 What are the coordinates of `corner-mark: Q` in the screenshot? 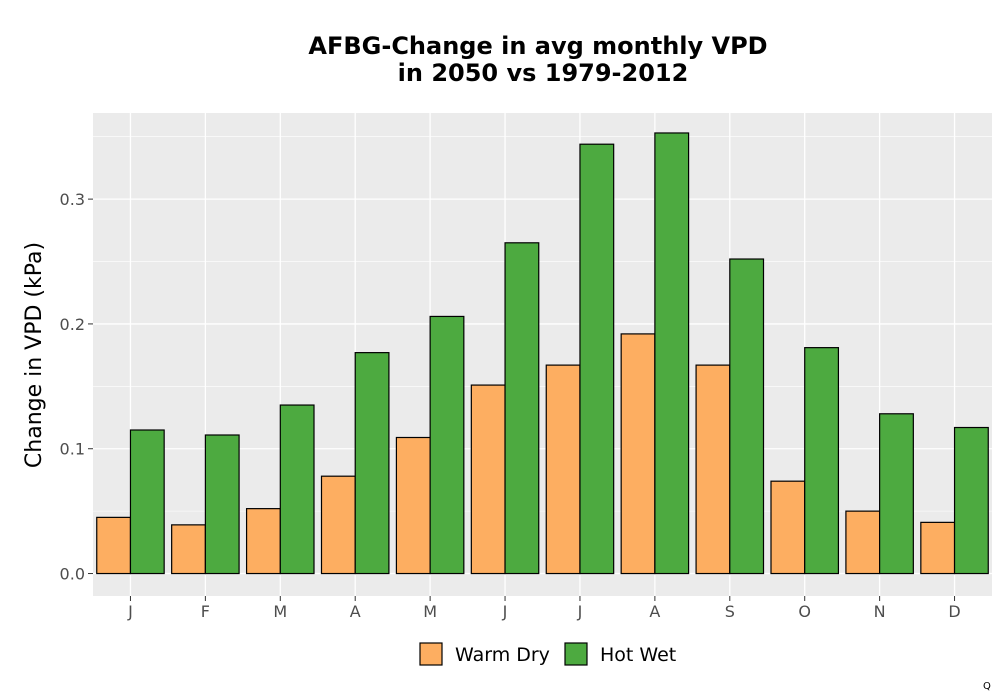 It's located at (987, 686).